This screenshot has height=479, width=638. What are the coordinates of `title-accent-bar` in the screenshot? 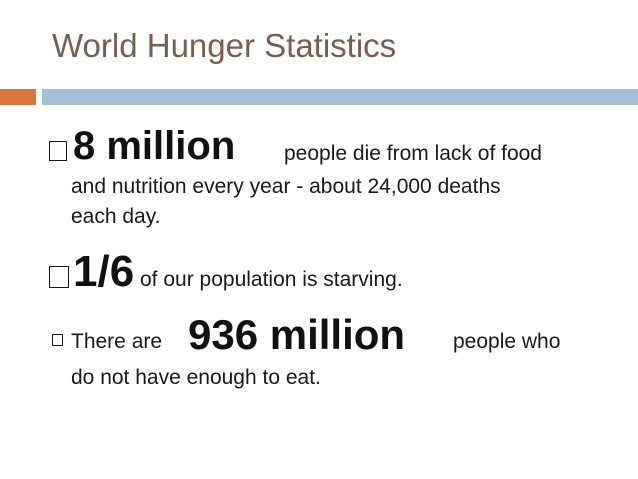 It's located at (18, 97).